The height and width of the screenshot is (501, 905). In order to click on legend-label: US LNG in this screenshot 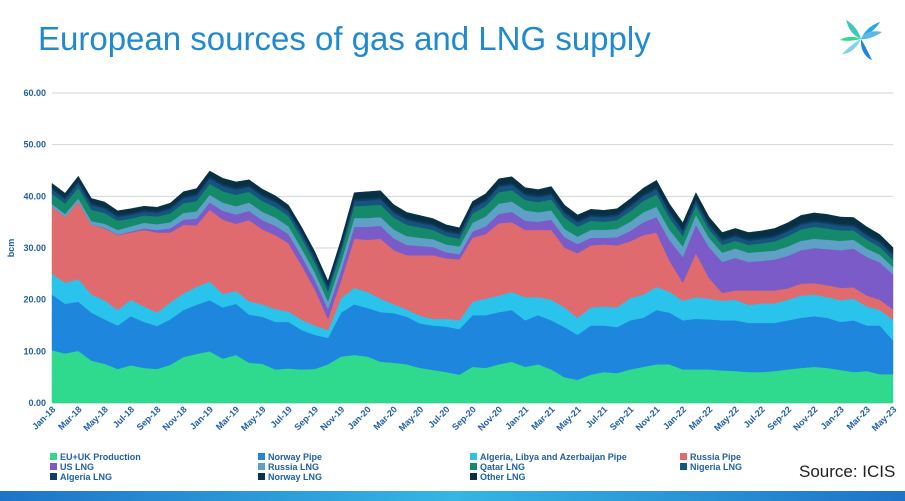, I will do `click(77, 467)`.